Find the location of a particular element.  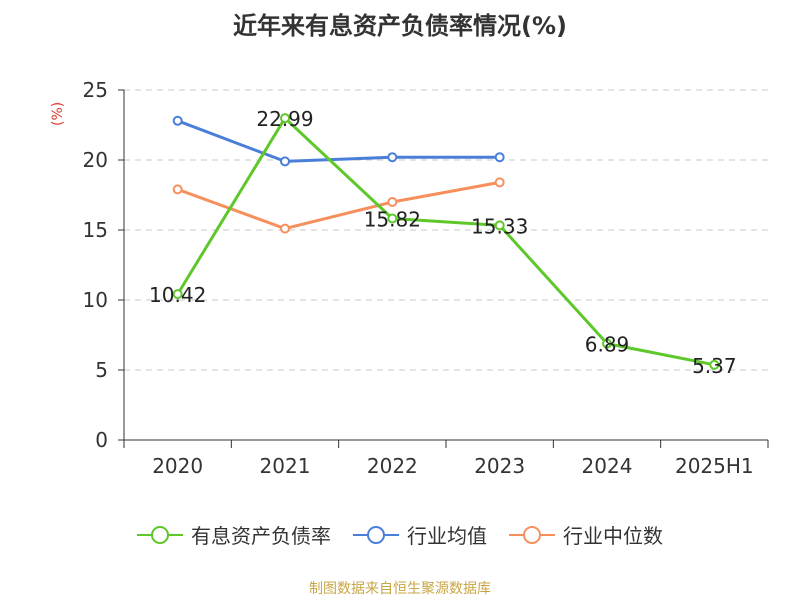

x-tick-label: 2025H1 is located at coordinates (714, 466).